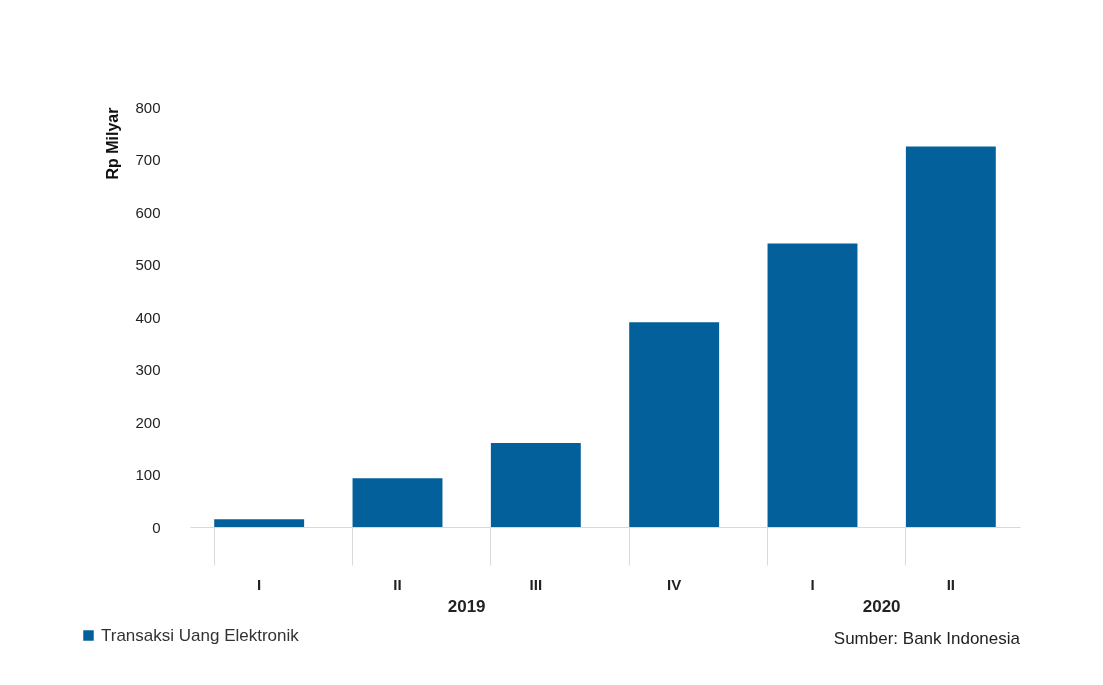 Image resolution: width=1103 pixels, height=685 pixels. I want to click on y-axis-title: Rp Milyar, so click(113, 143).